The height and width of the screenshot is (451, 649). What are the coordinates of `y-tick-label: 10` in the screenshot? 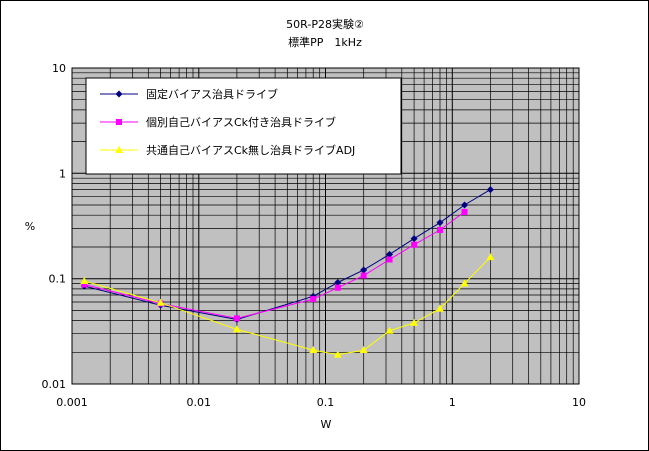 It's located at (59, 68).